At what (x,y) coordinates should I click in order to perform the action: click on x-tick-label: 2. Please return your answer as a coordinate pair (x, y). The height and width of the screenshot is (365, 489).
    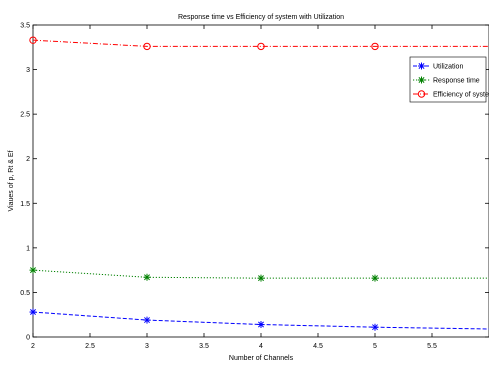
    Looking at the image, I should click on (33, 346).